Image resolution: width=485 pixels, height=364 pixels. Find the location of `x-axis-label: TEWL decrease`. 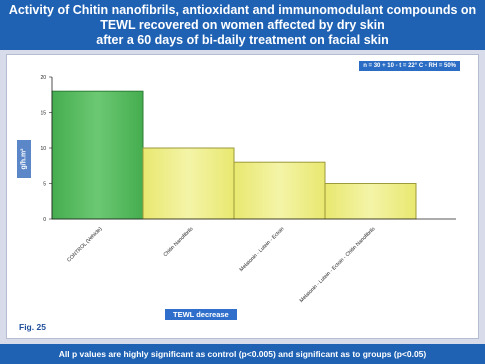

x-axis-label: TEWL decrease is located at coordinates (201, 314).